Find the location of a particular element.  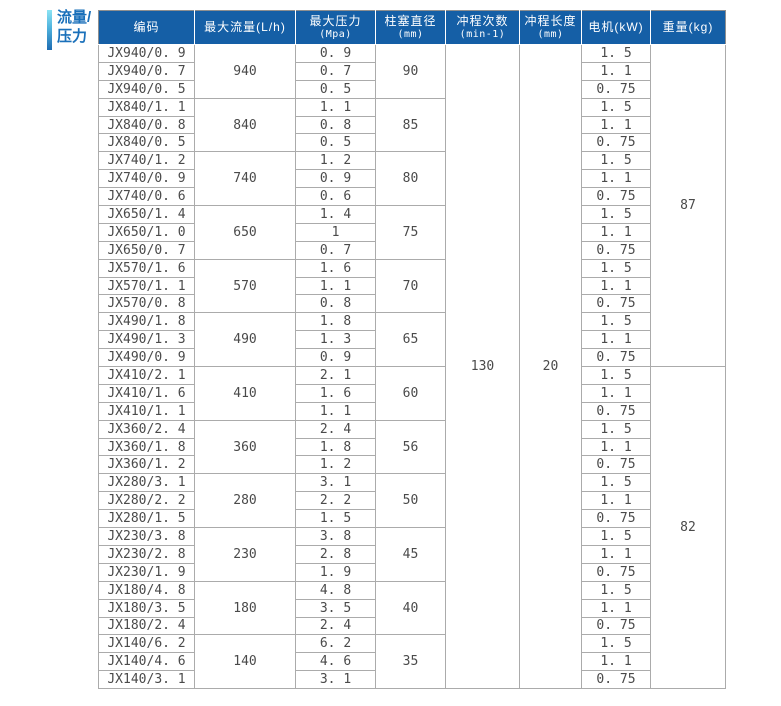

table-row: JX650/1. 0 1 1. 1 is located at coordinates (412, 232).